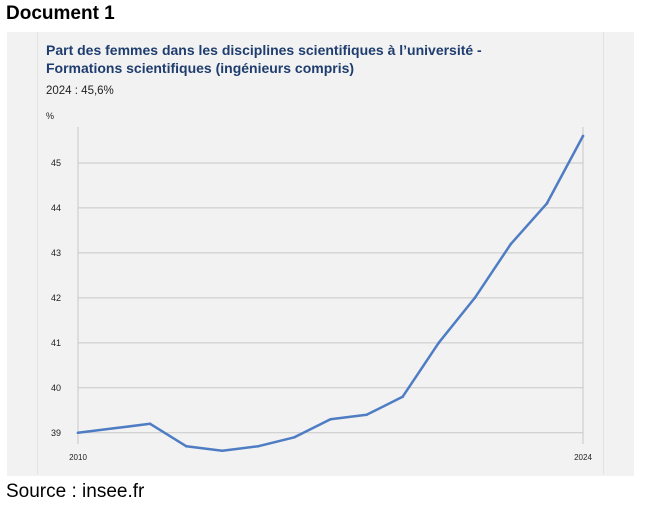 Image resolution: width=650 pixels, height=512 pixels. What do you see at coordinates (56, 388) in the screenshot?
I see `y-tick-label-40: 40` at bounding box center [56, 388].